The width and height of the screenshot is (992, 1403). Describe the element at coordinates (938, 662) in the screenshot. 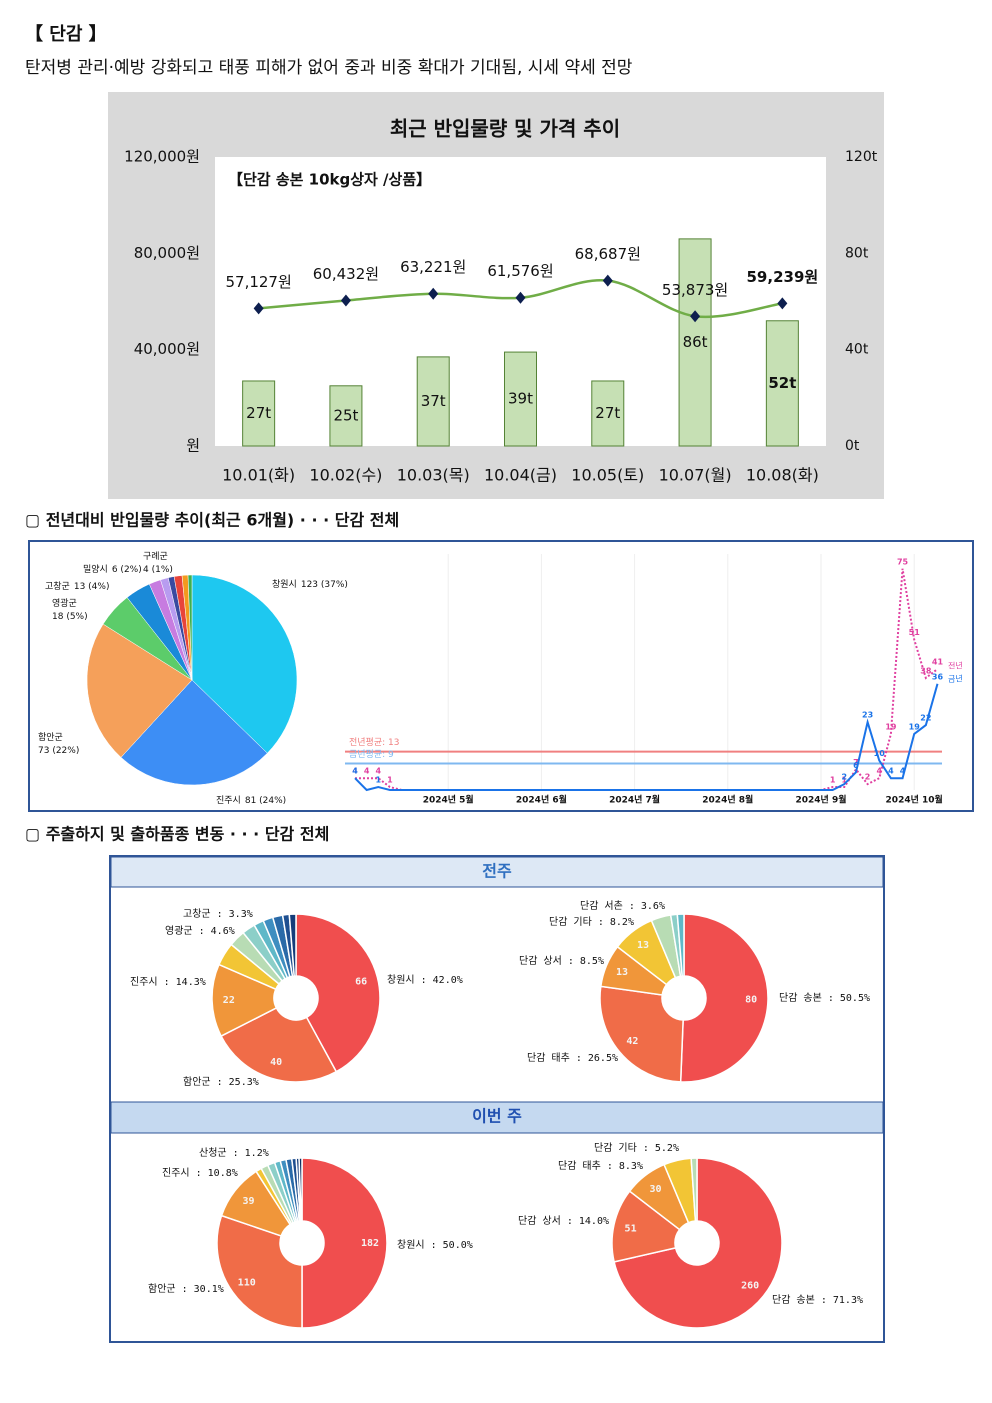

I see `point-label: 41` at that location.